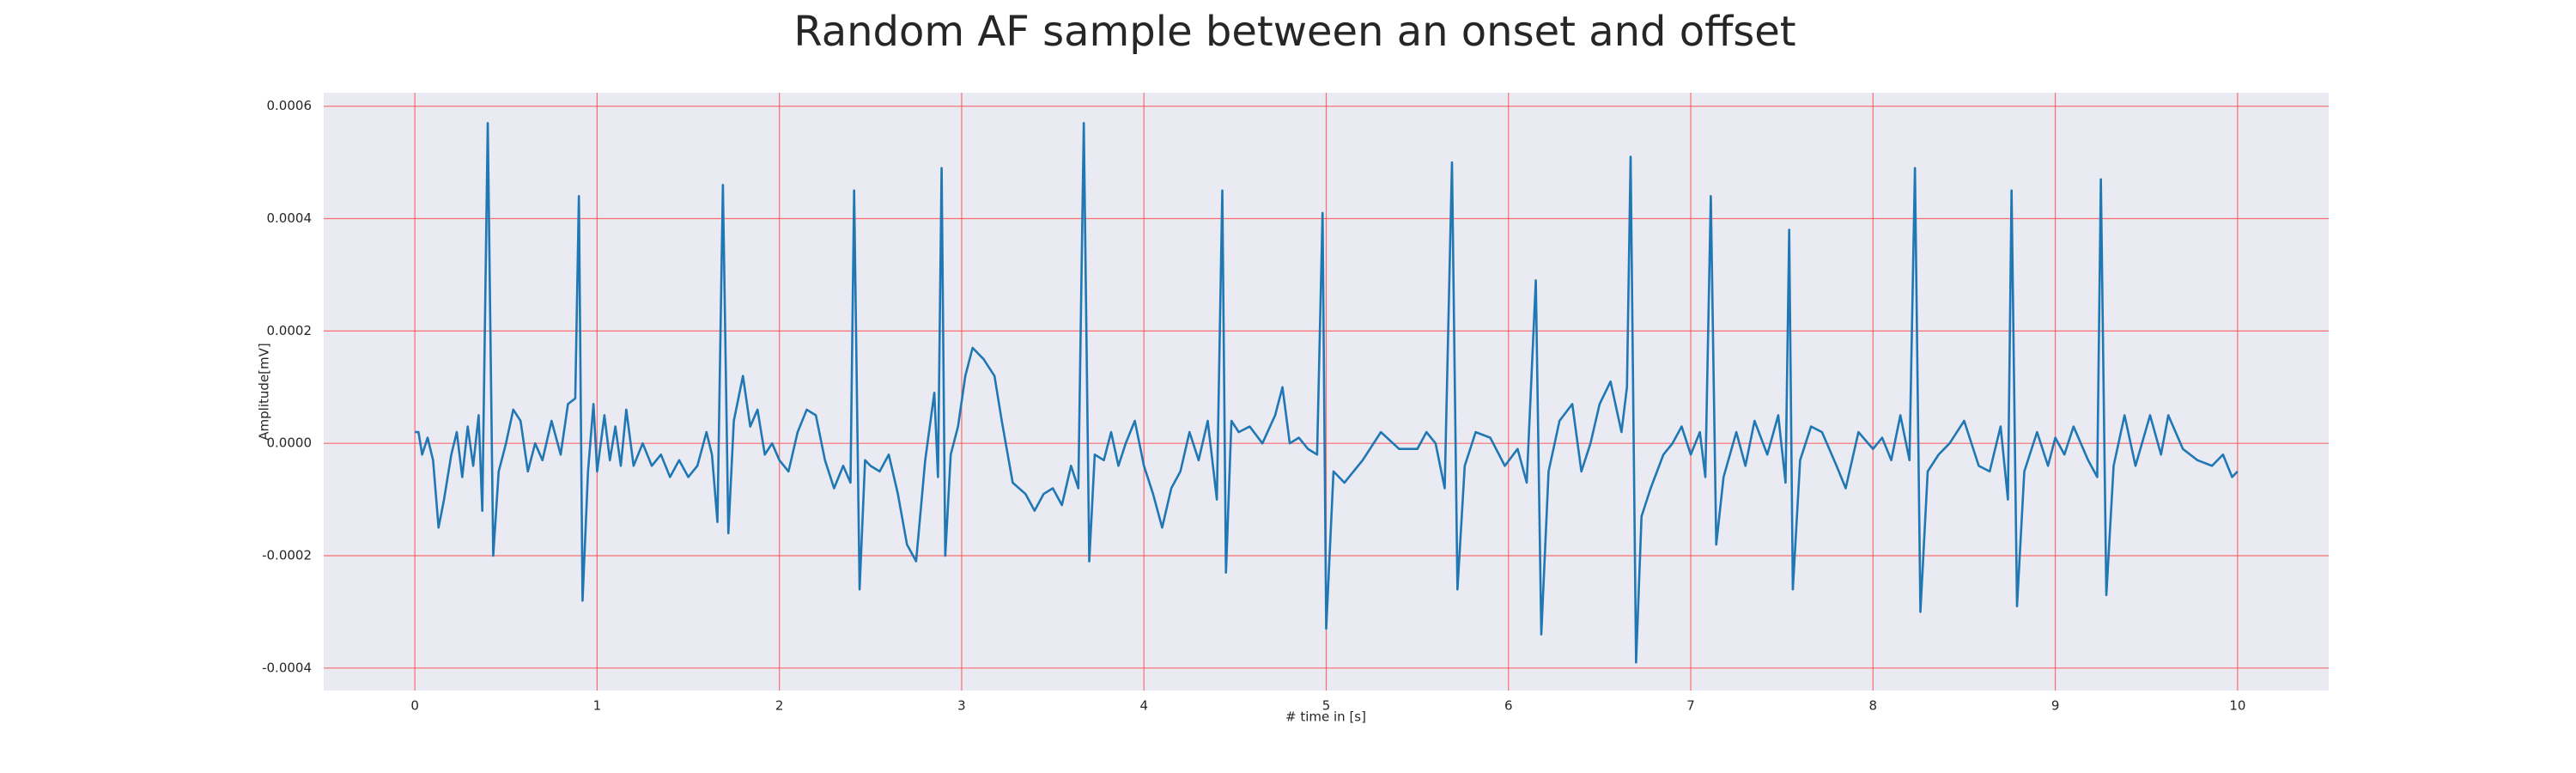  I want to click on y-tick-label: 0.0000, so click(290, 443).